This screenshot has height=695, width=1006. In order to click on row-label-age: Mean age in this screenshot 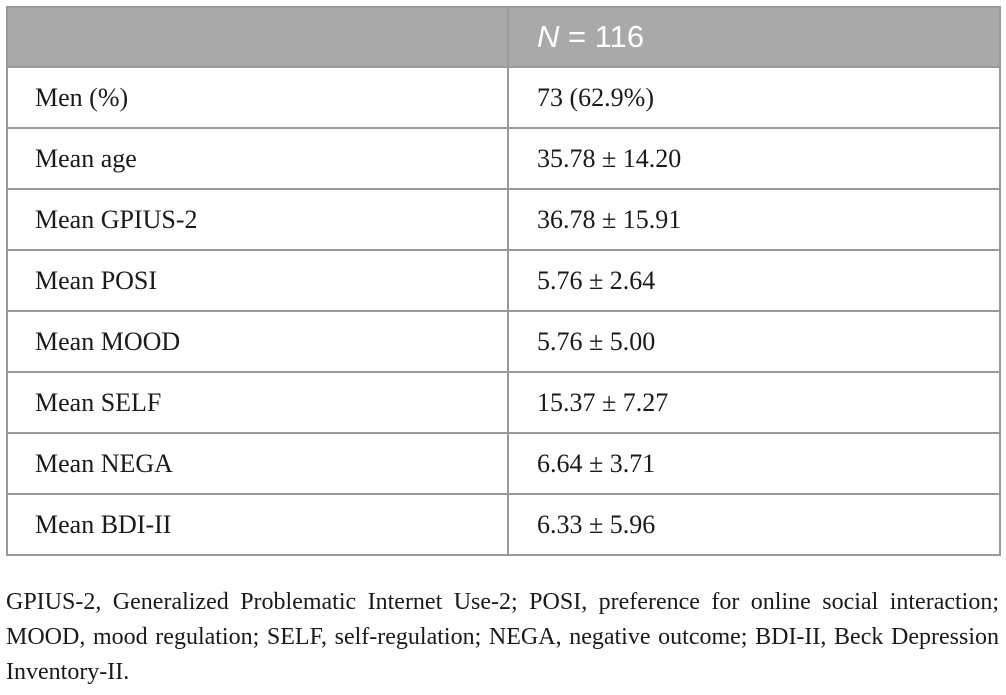, I will do `click(257, 158)`.